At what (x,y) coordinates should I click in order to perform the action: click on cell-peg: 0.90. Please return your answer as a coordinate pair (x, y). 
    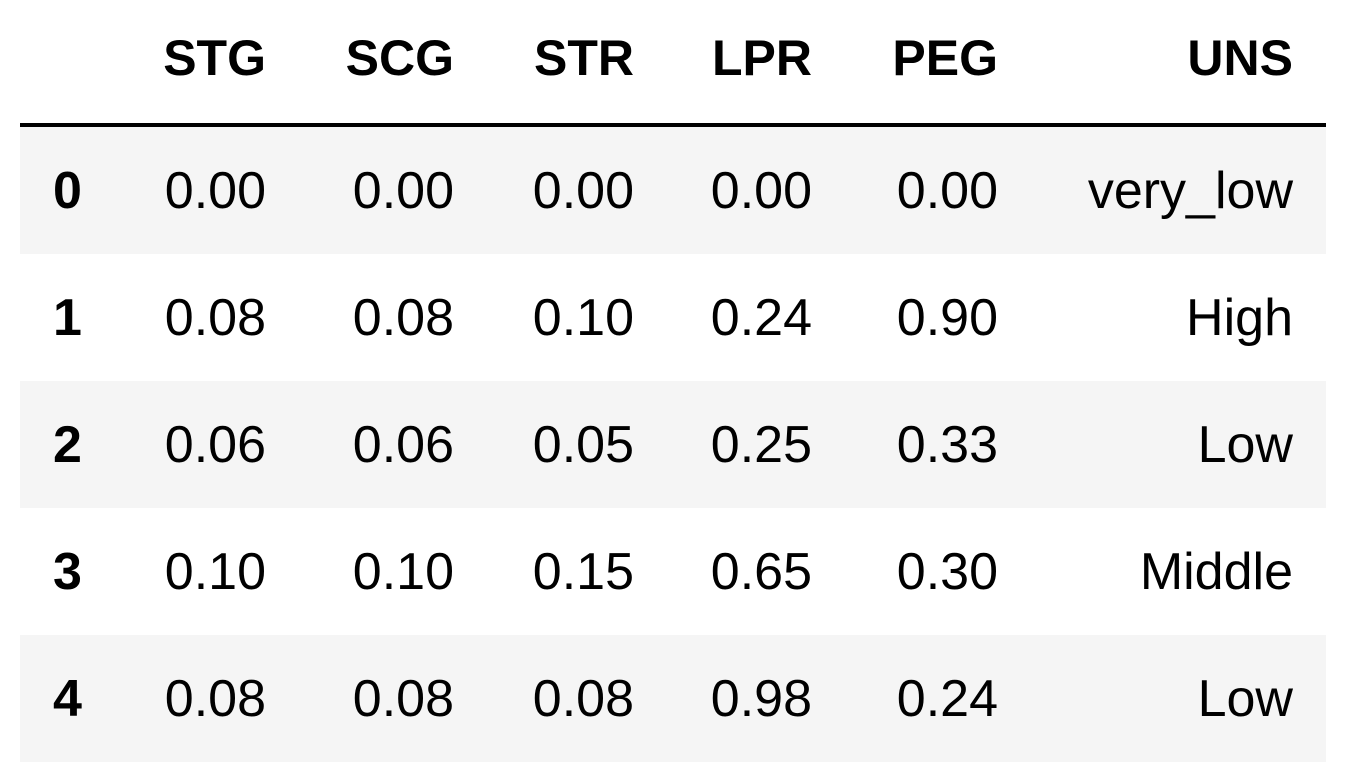
    Looking at the image, I should click on (947, 317).